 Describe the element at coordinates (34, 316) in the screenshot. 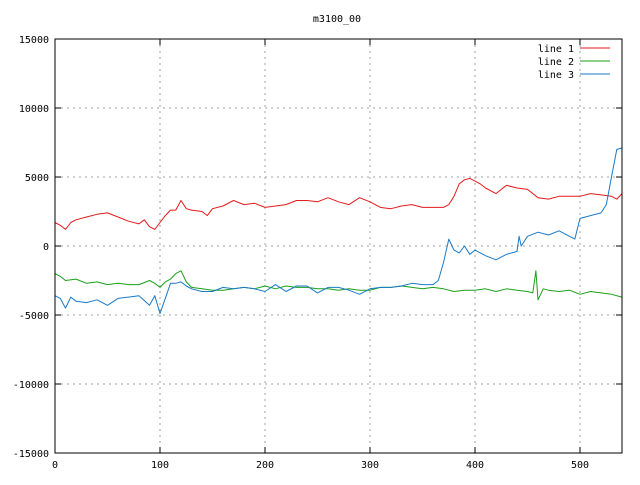

I see `y-tick-label: -5000` at that location.